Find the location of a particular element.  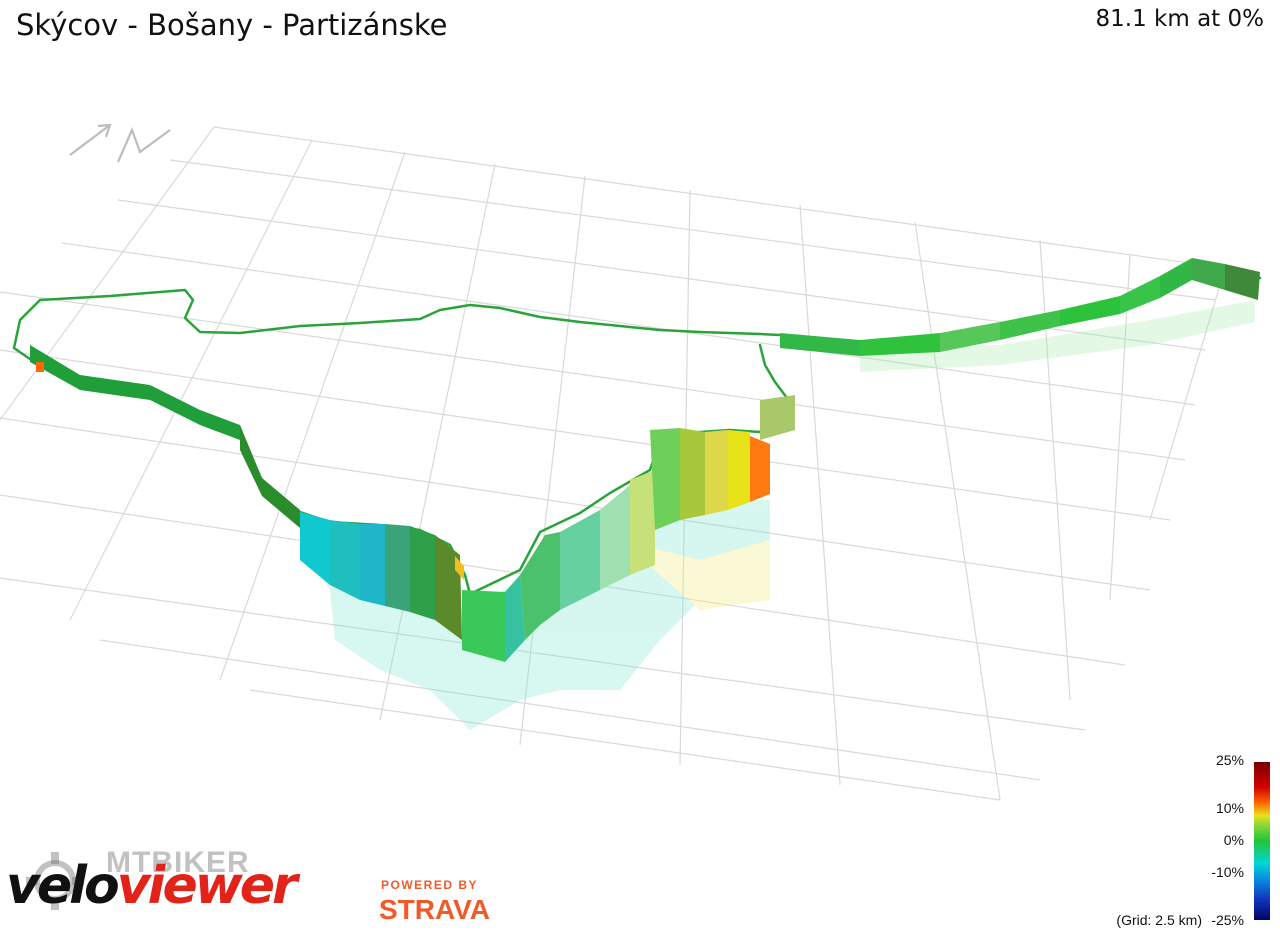

gear-icon is located at coordinates (55, 881).